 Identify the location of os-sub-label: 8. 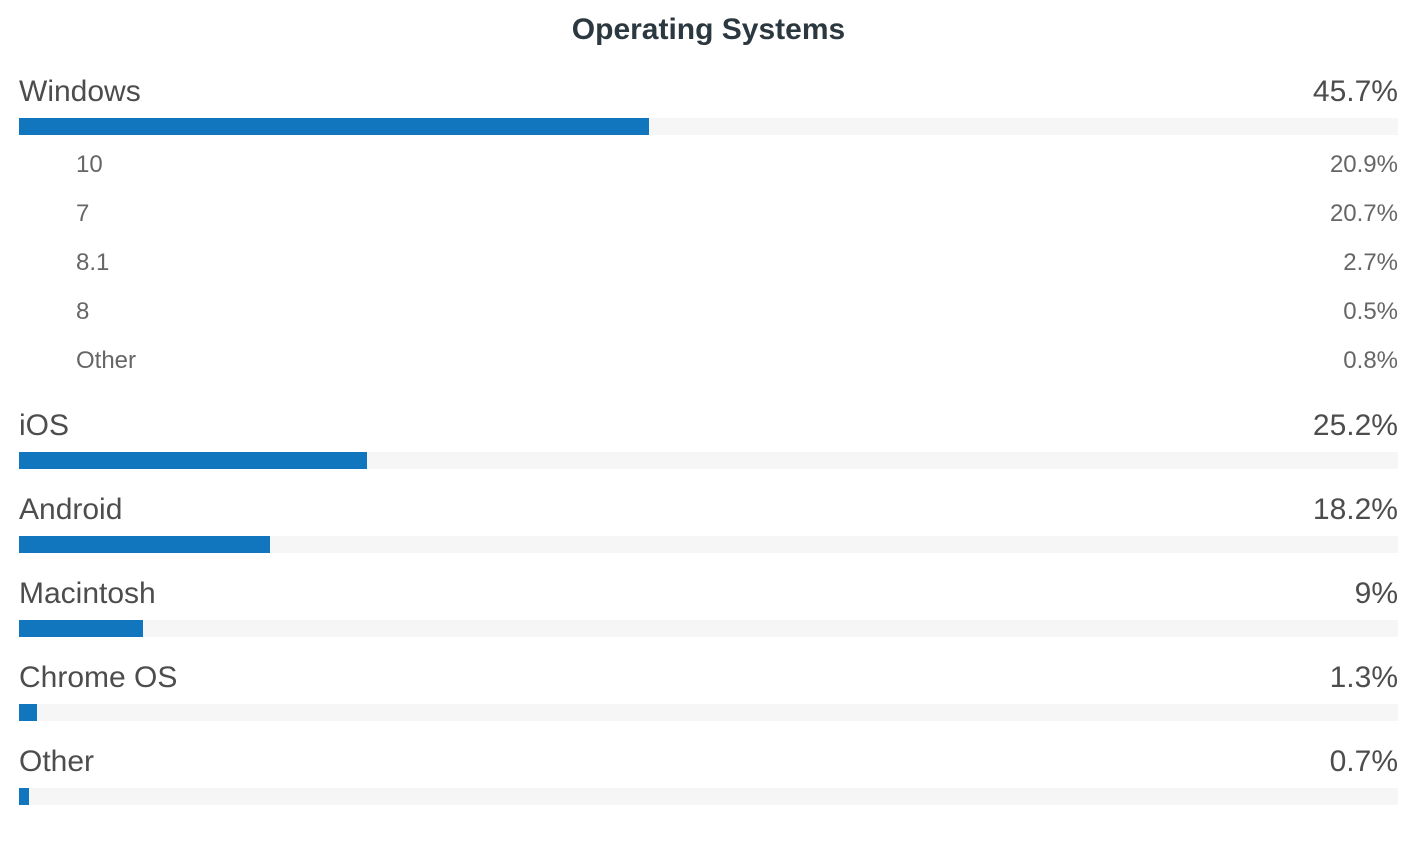
(83, 311).